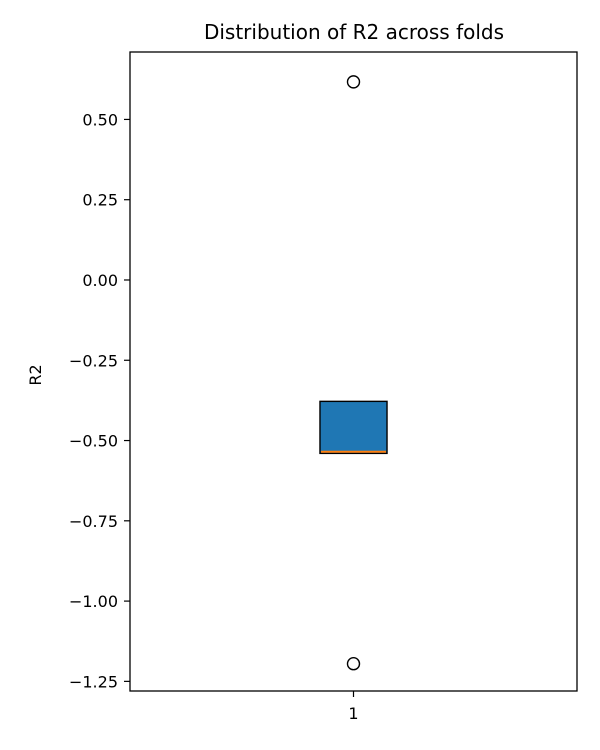  I want to click on x-ticks: 1, so click(353, 707).